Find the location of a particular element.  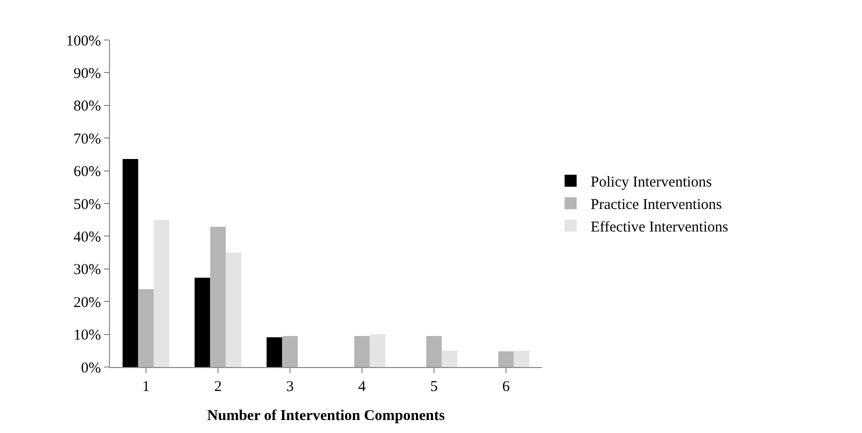

x-tick-label: 1 is located at coordinates (146, 387).